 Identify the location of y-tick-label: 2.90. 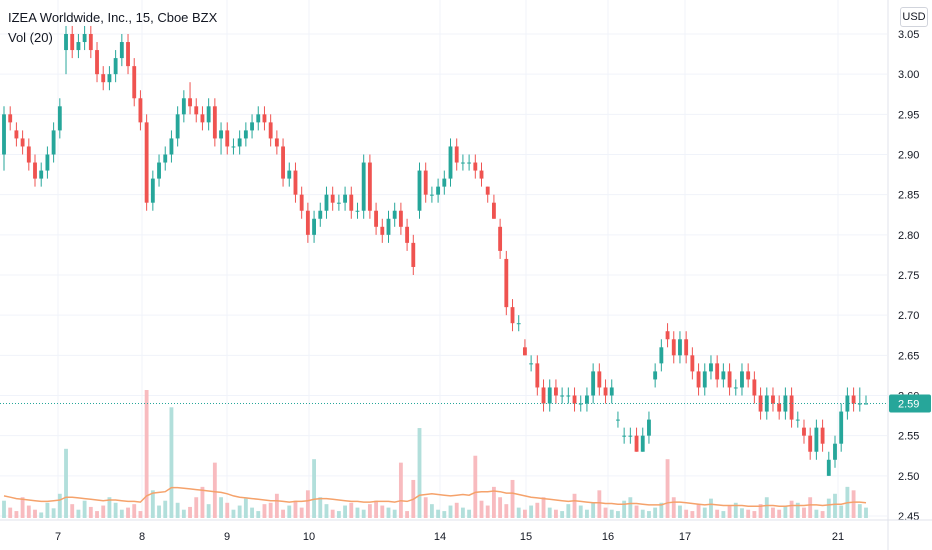
(908, 156).